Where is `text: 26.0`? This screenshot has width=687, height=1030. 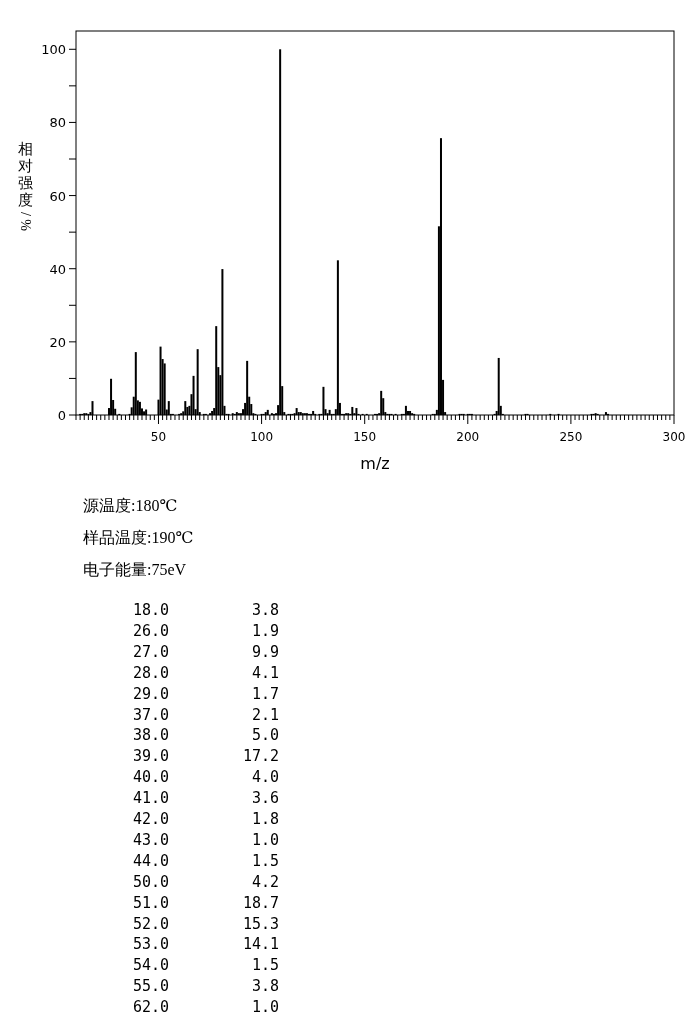
text: 26.0 is located at coordinates (150, 630).